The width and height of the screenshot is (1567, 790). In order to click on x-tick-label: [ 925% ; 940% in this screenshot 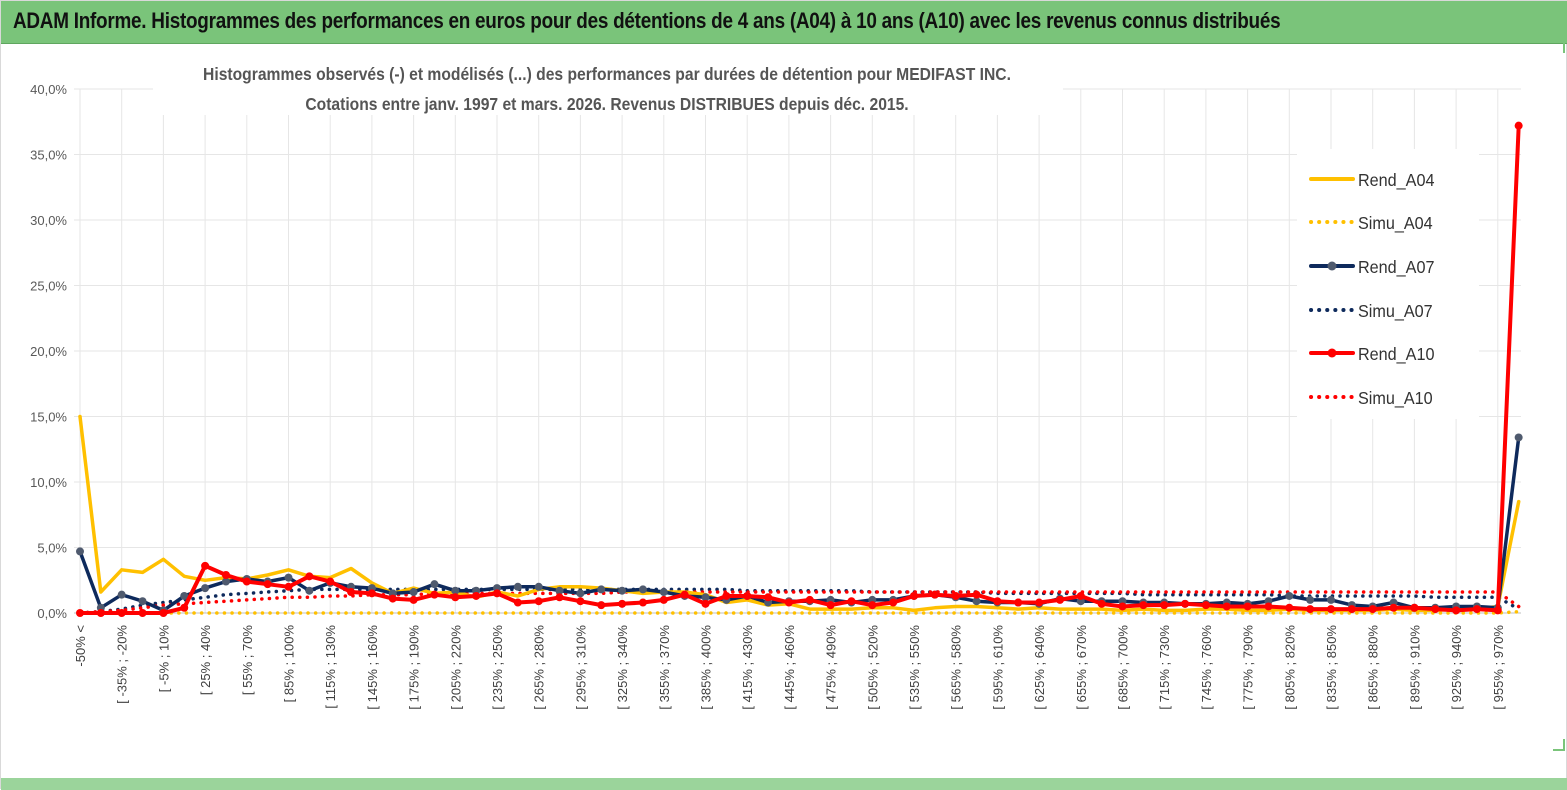, I will do `click(1456, 667)`.